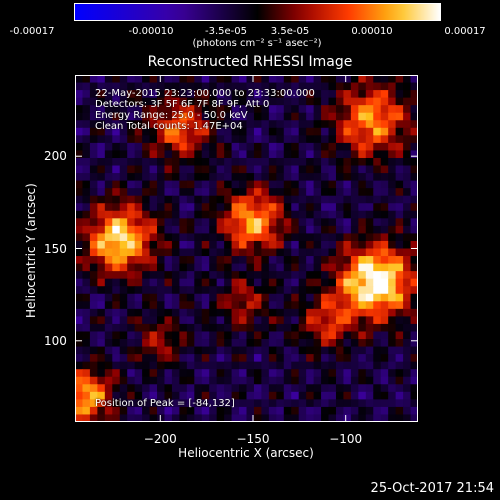 Image resolution: width=500 pixels, height=500 pixels. I want to click on annotation-detectors: Detectors: 3F 5F 6F 7F 8F 9F, Att 0, so click(182, 104).